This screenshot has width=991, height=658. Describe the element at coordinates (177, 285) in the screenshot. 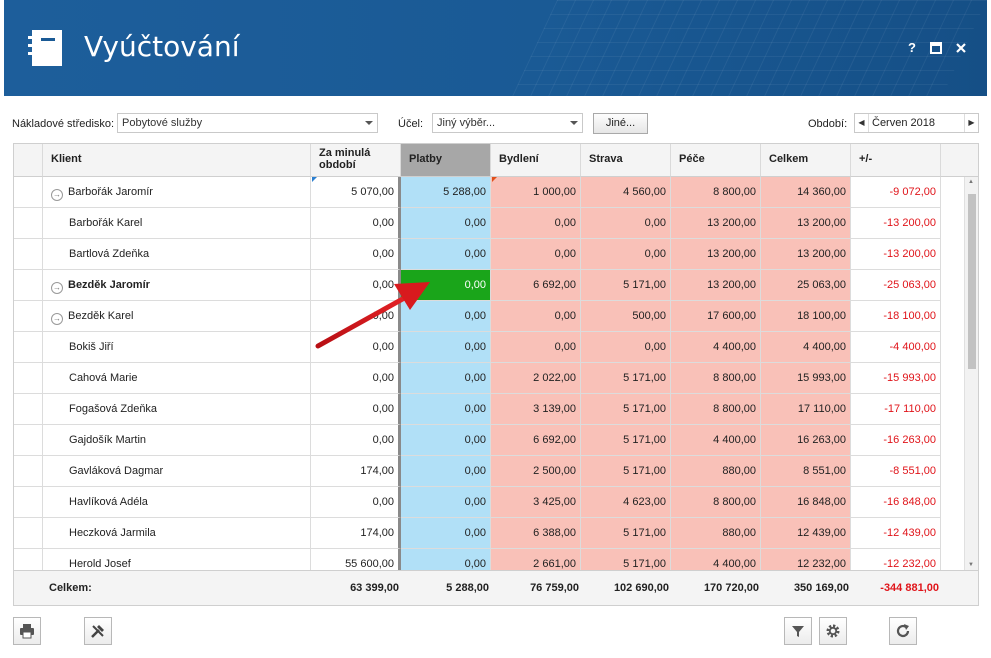

I see `client-name-cell: → Bezděk Jaromír` at that location.